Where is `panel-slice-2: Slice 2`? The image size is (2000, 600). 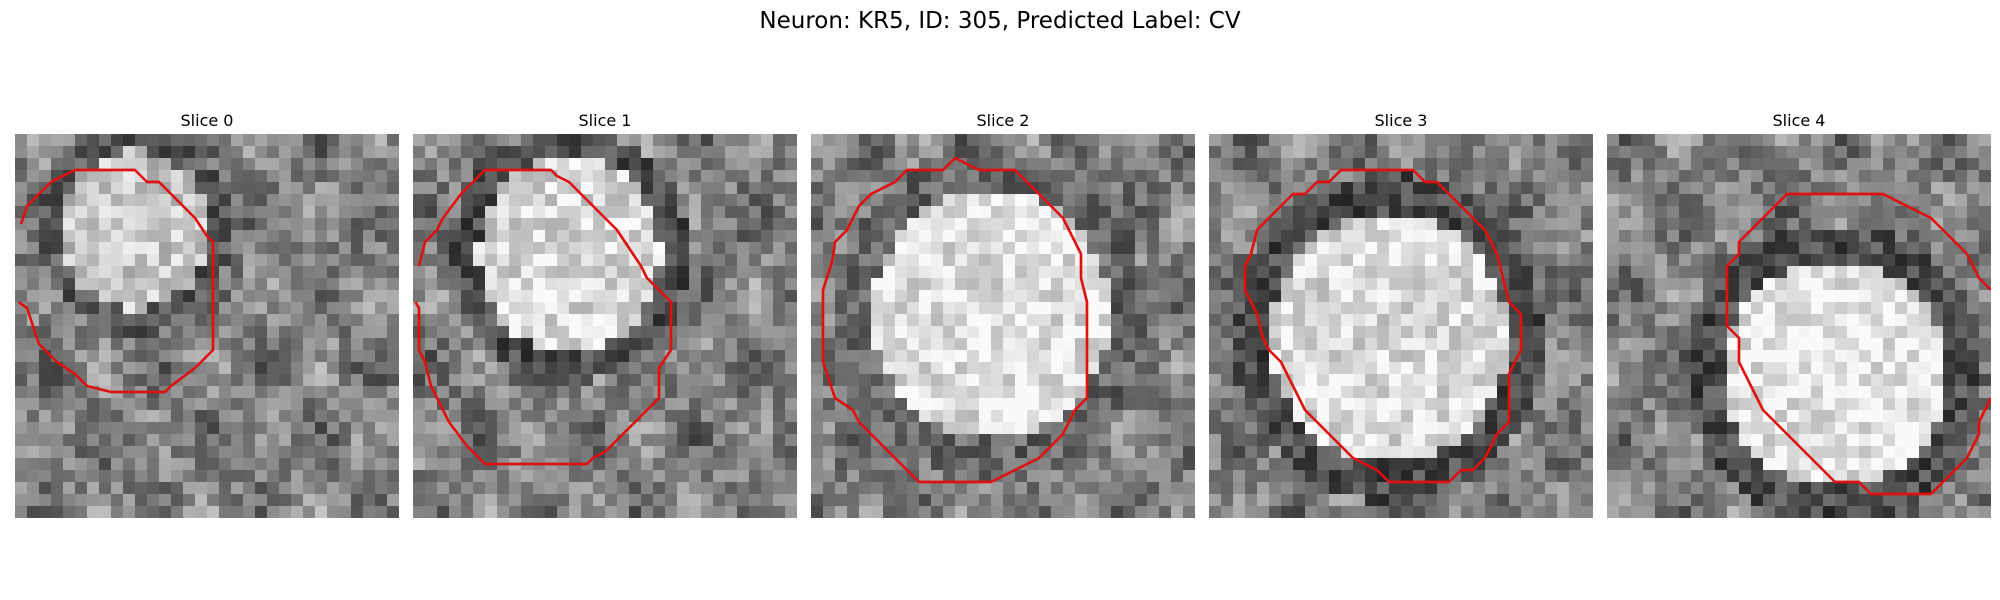 panel-slice-2: Slice 2 is located at coordinates (1003, 313).